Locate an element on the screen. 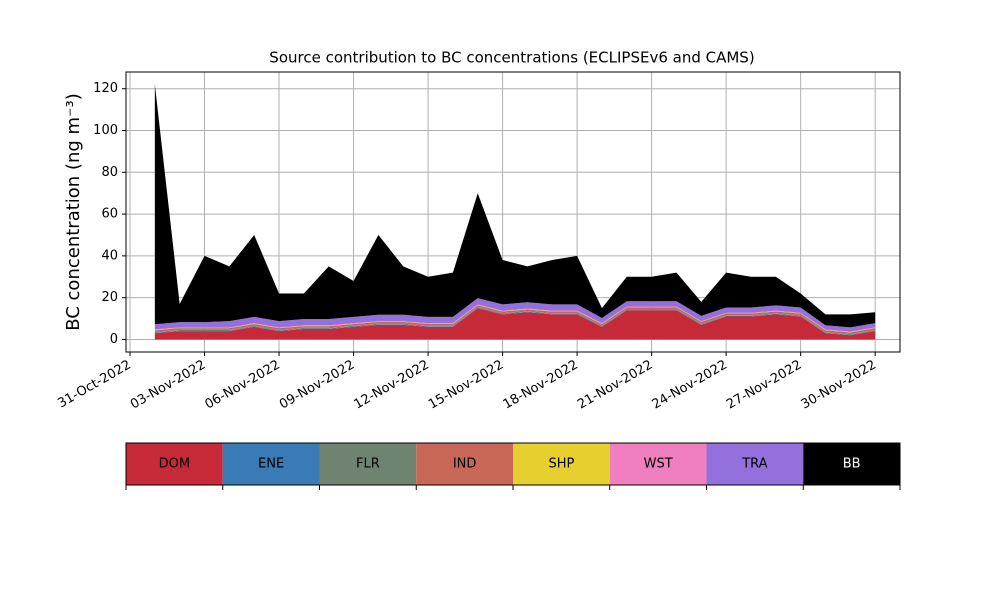 The image size is (1000, 604). legend-label: FLR is located at coordinates (368, 464).